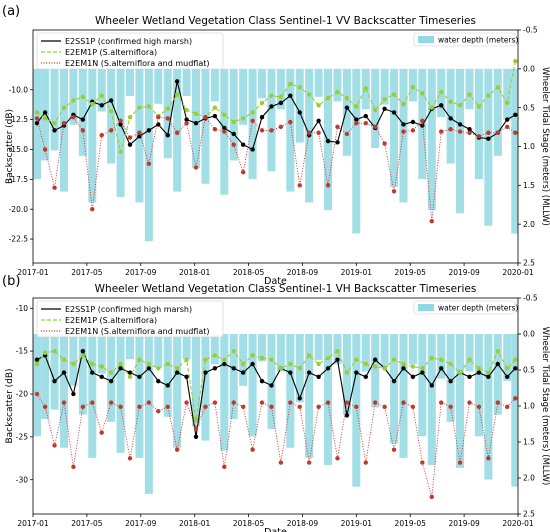 The image size is (550, 532). What do you see at coordinates (426, 39) in the screenshot?
I see `bar-legend-swatch` at bounding box center [426, 39].